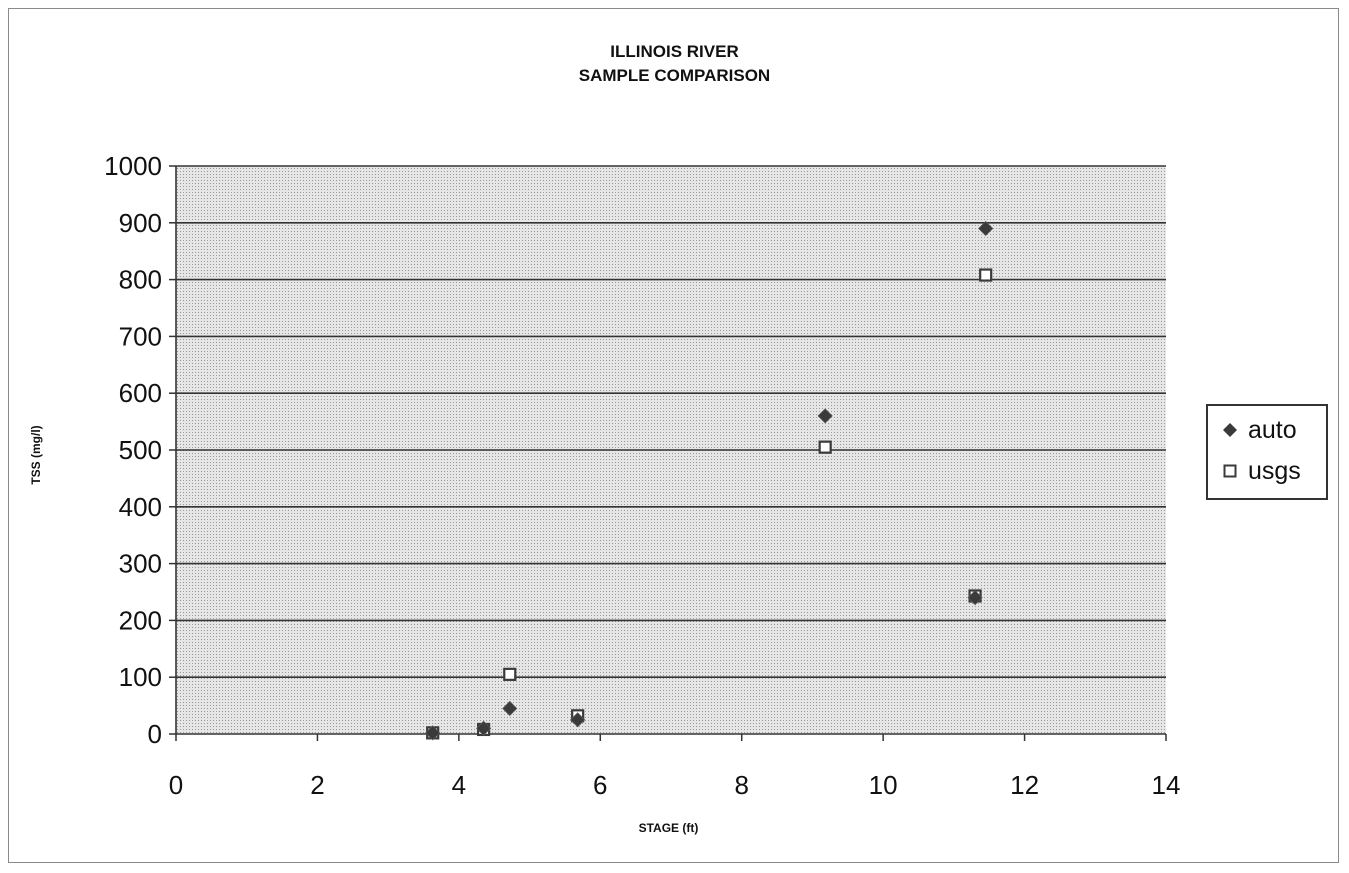 This screenshot has width=1349, height=873. What do you see at coordinates (317, 785) in the screenshot?
I see `x-tick-label: 2` at bounding box center [317, 785].